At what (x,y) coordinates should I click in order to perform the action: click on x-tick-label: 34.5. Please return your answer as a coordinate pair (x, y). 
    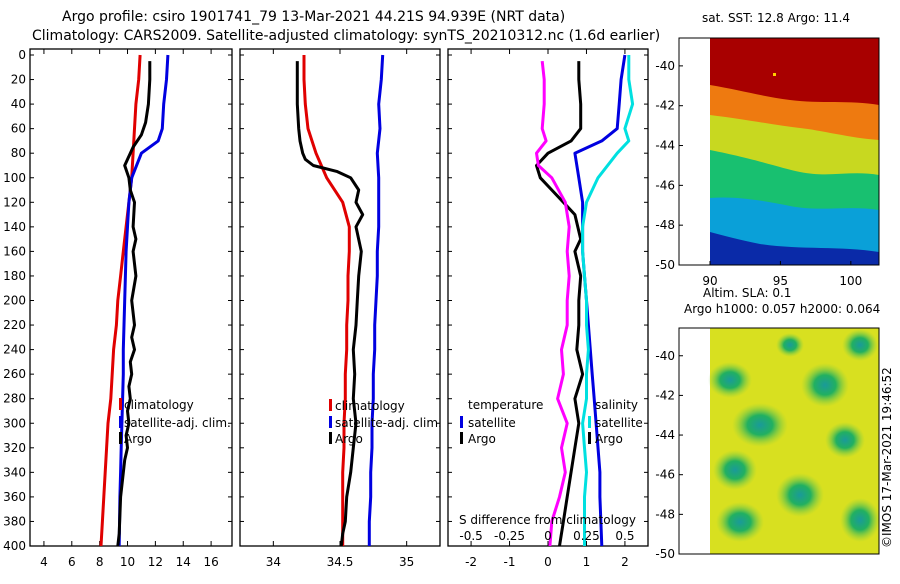
    Looking at the image, I should click on (340, 562).